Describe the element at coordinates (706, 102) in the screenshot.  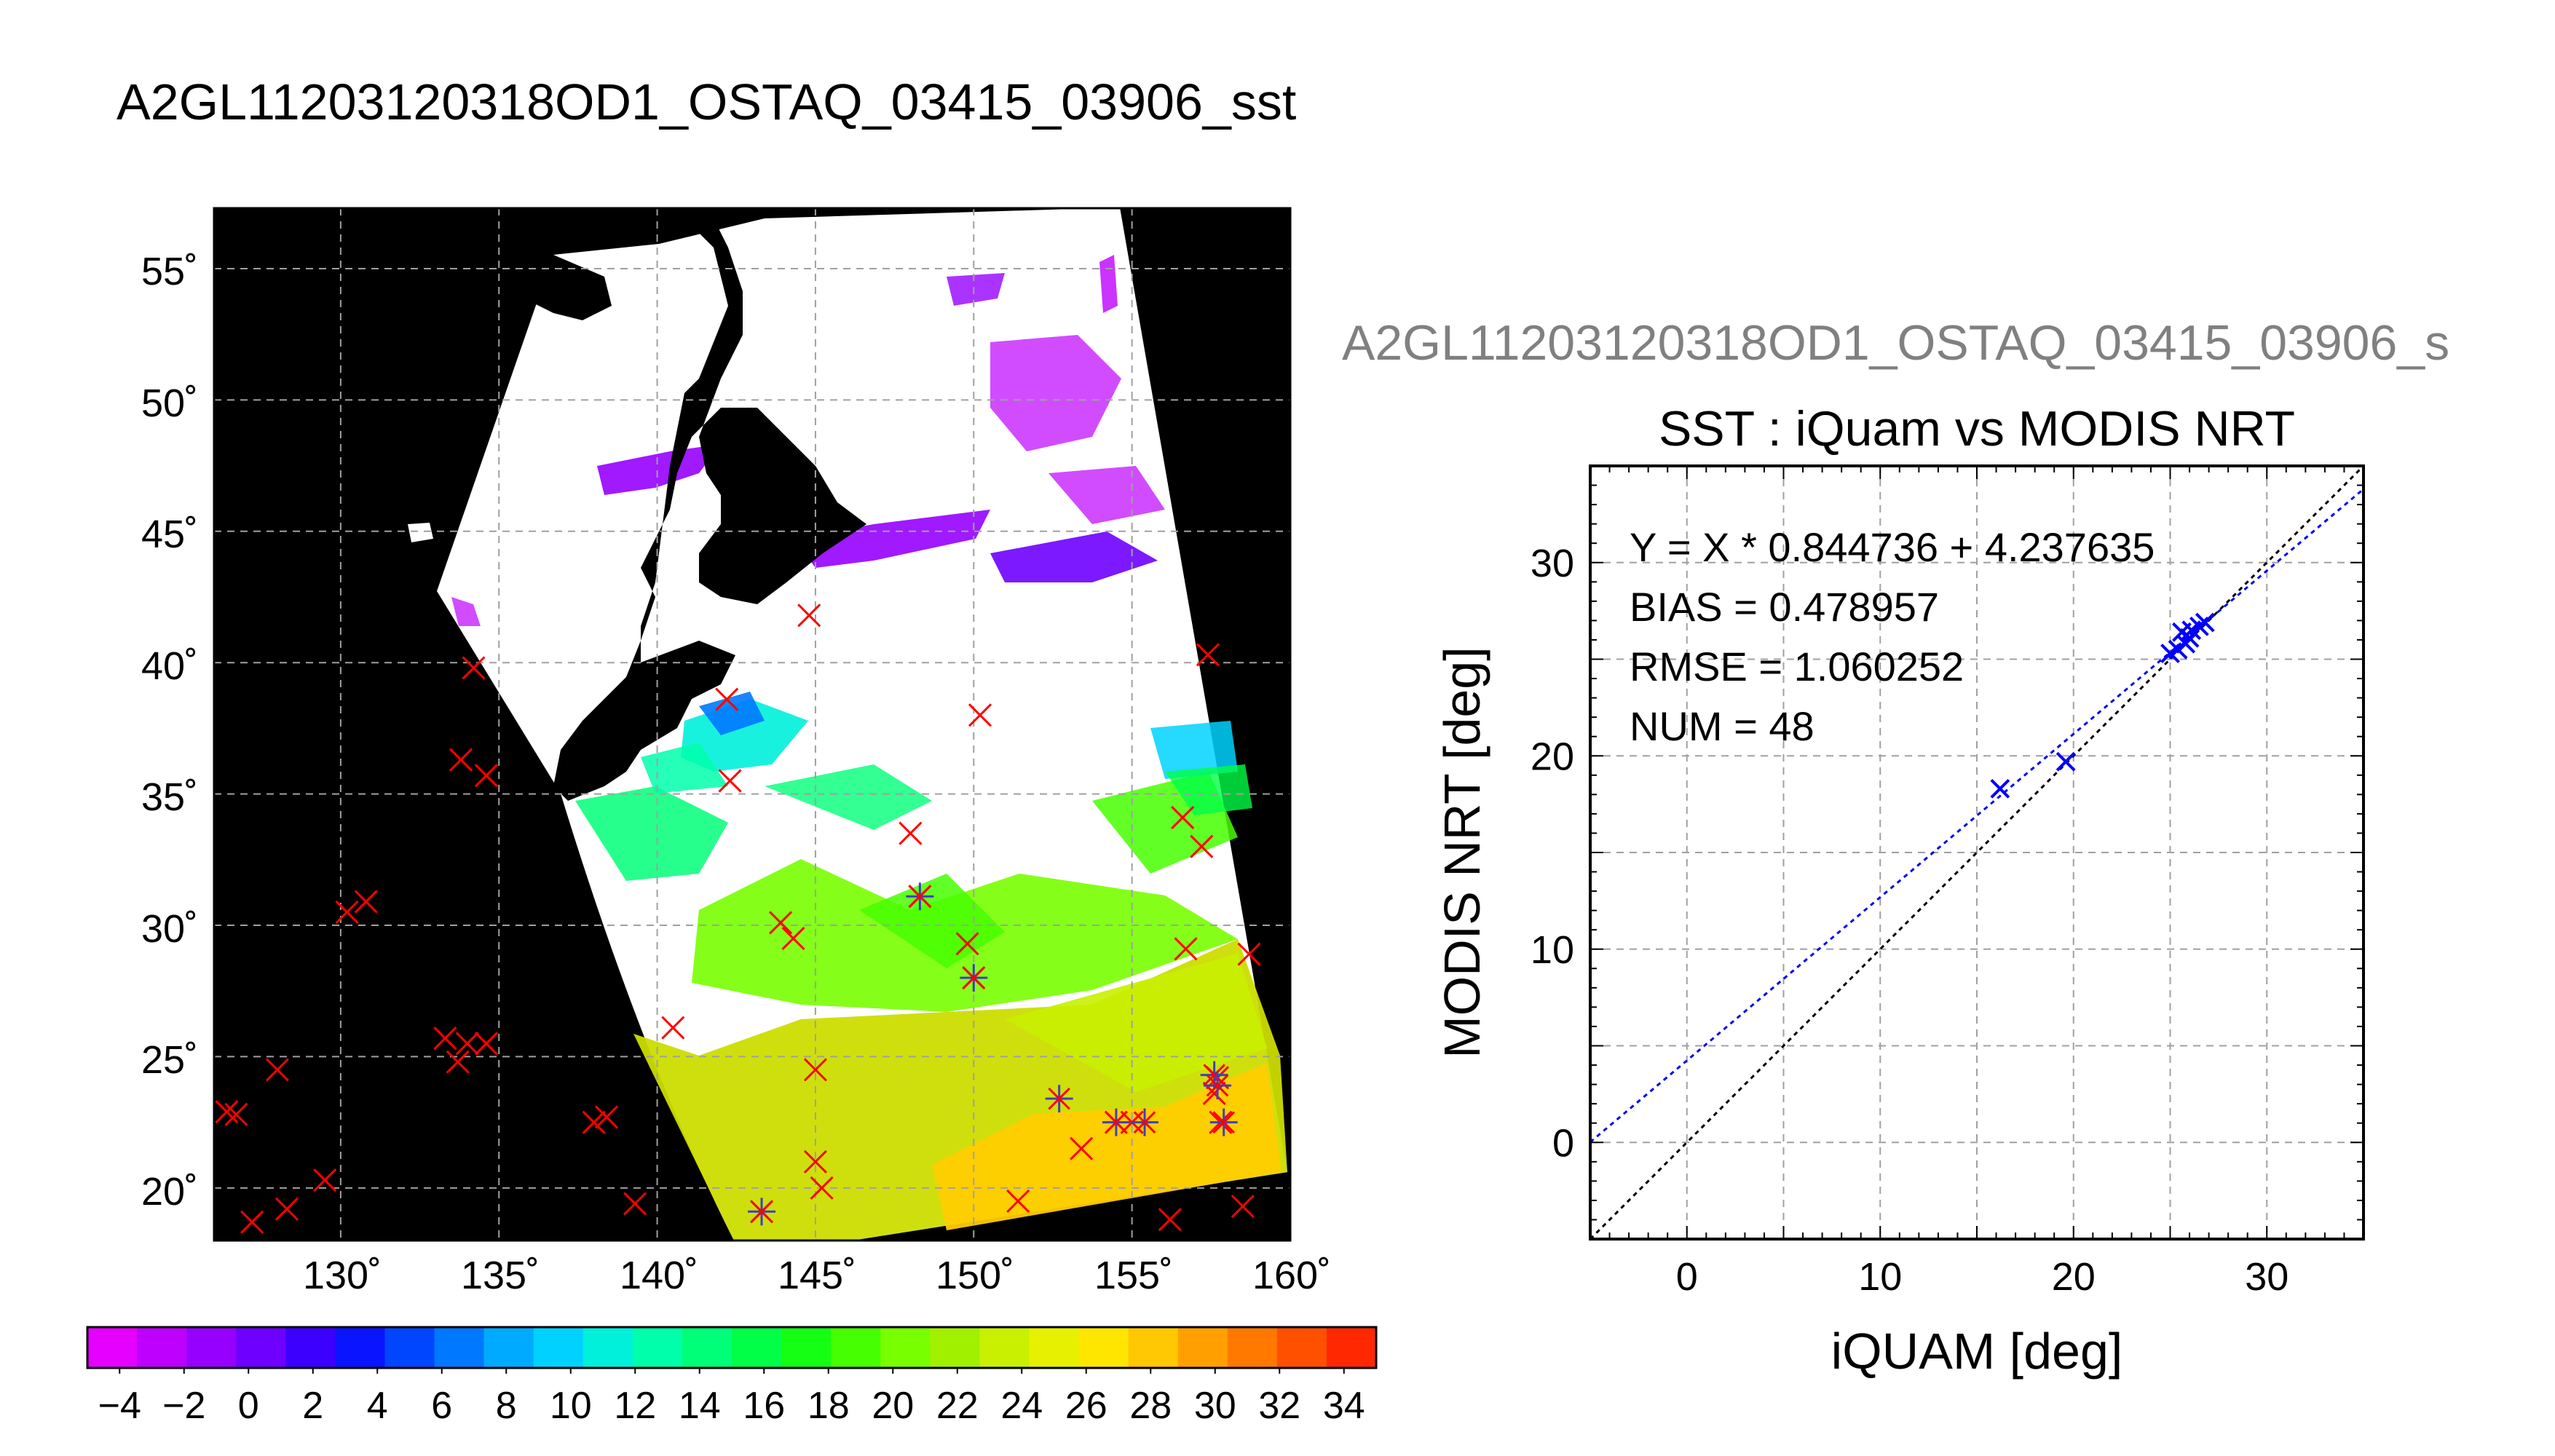
I see `page-title: A2GL11203120318OD1_OSTAQ_03415_03906_sst` at that location.